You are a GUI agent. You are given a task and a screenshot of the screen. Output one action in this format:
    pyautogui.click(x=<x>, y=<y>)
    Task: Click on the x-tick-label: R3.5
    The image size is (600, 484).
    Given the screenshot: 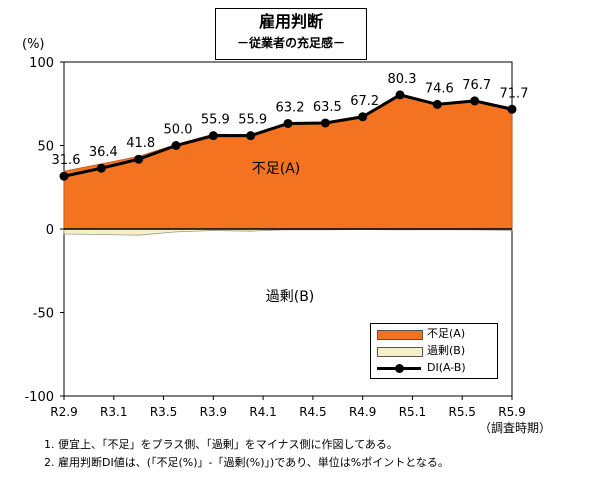 What is the action you would take?
    pyautogui.click(x=163, y=412)
    